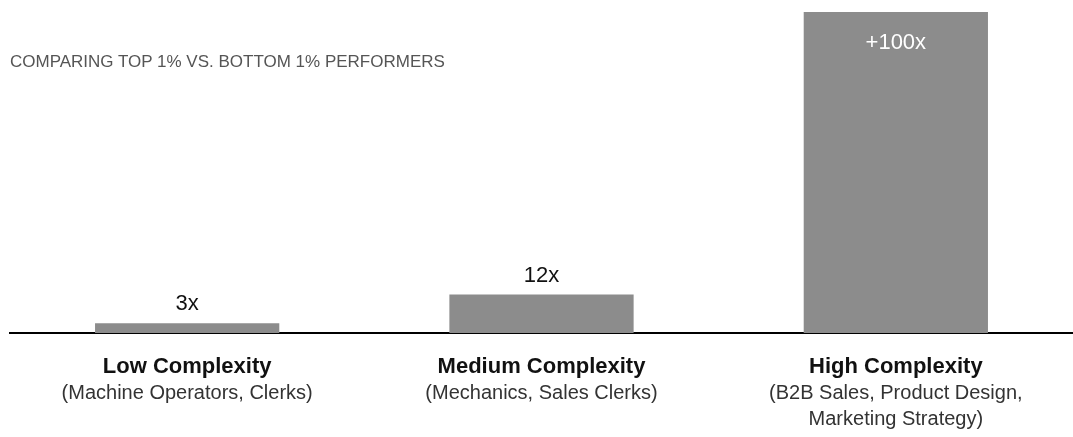  What do you see at coordinates (896, 42) in the screenshot?
I see `data-label: +100x` at bounding box center [896, 42].